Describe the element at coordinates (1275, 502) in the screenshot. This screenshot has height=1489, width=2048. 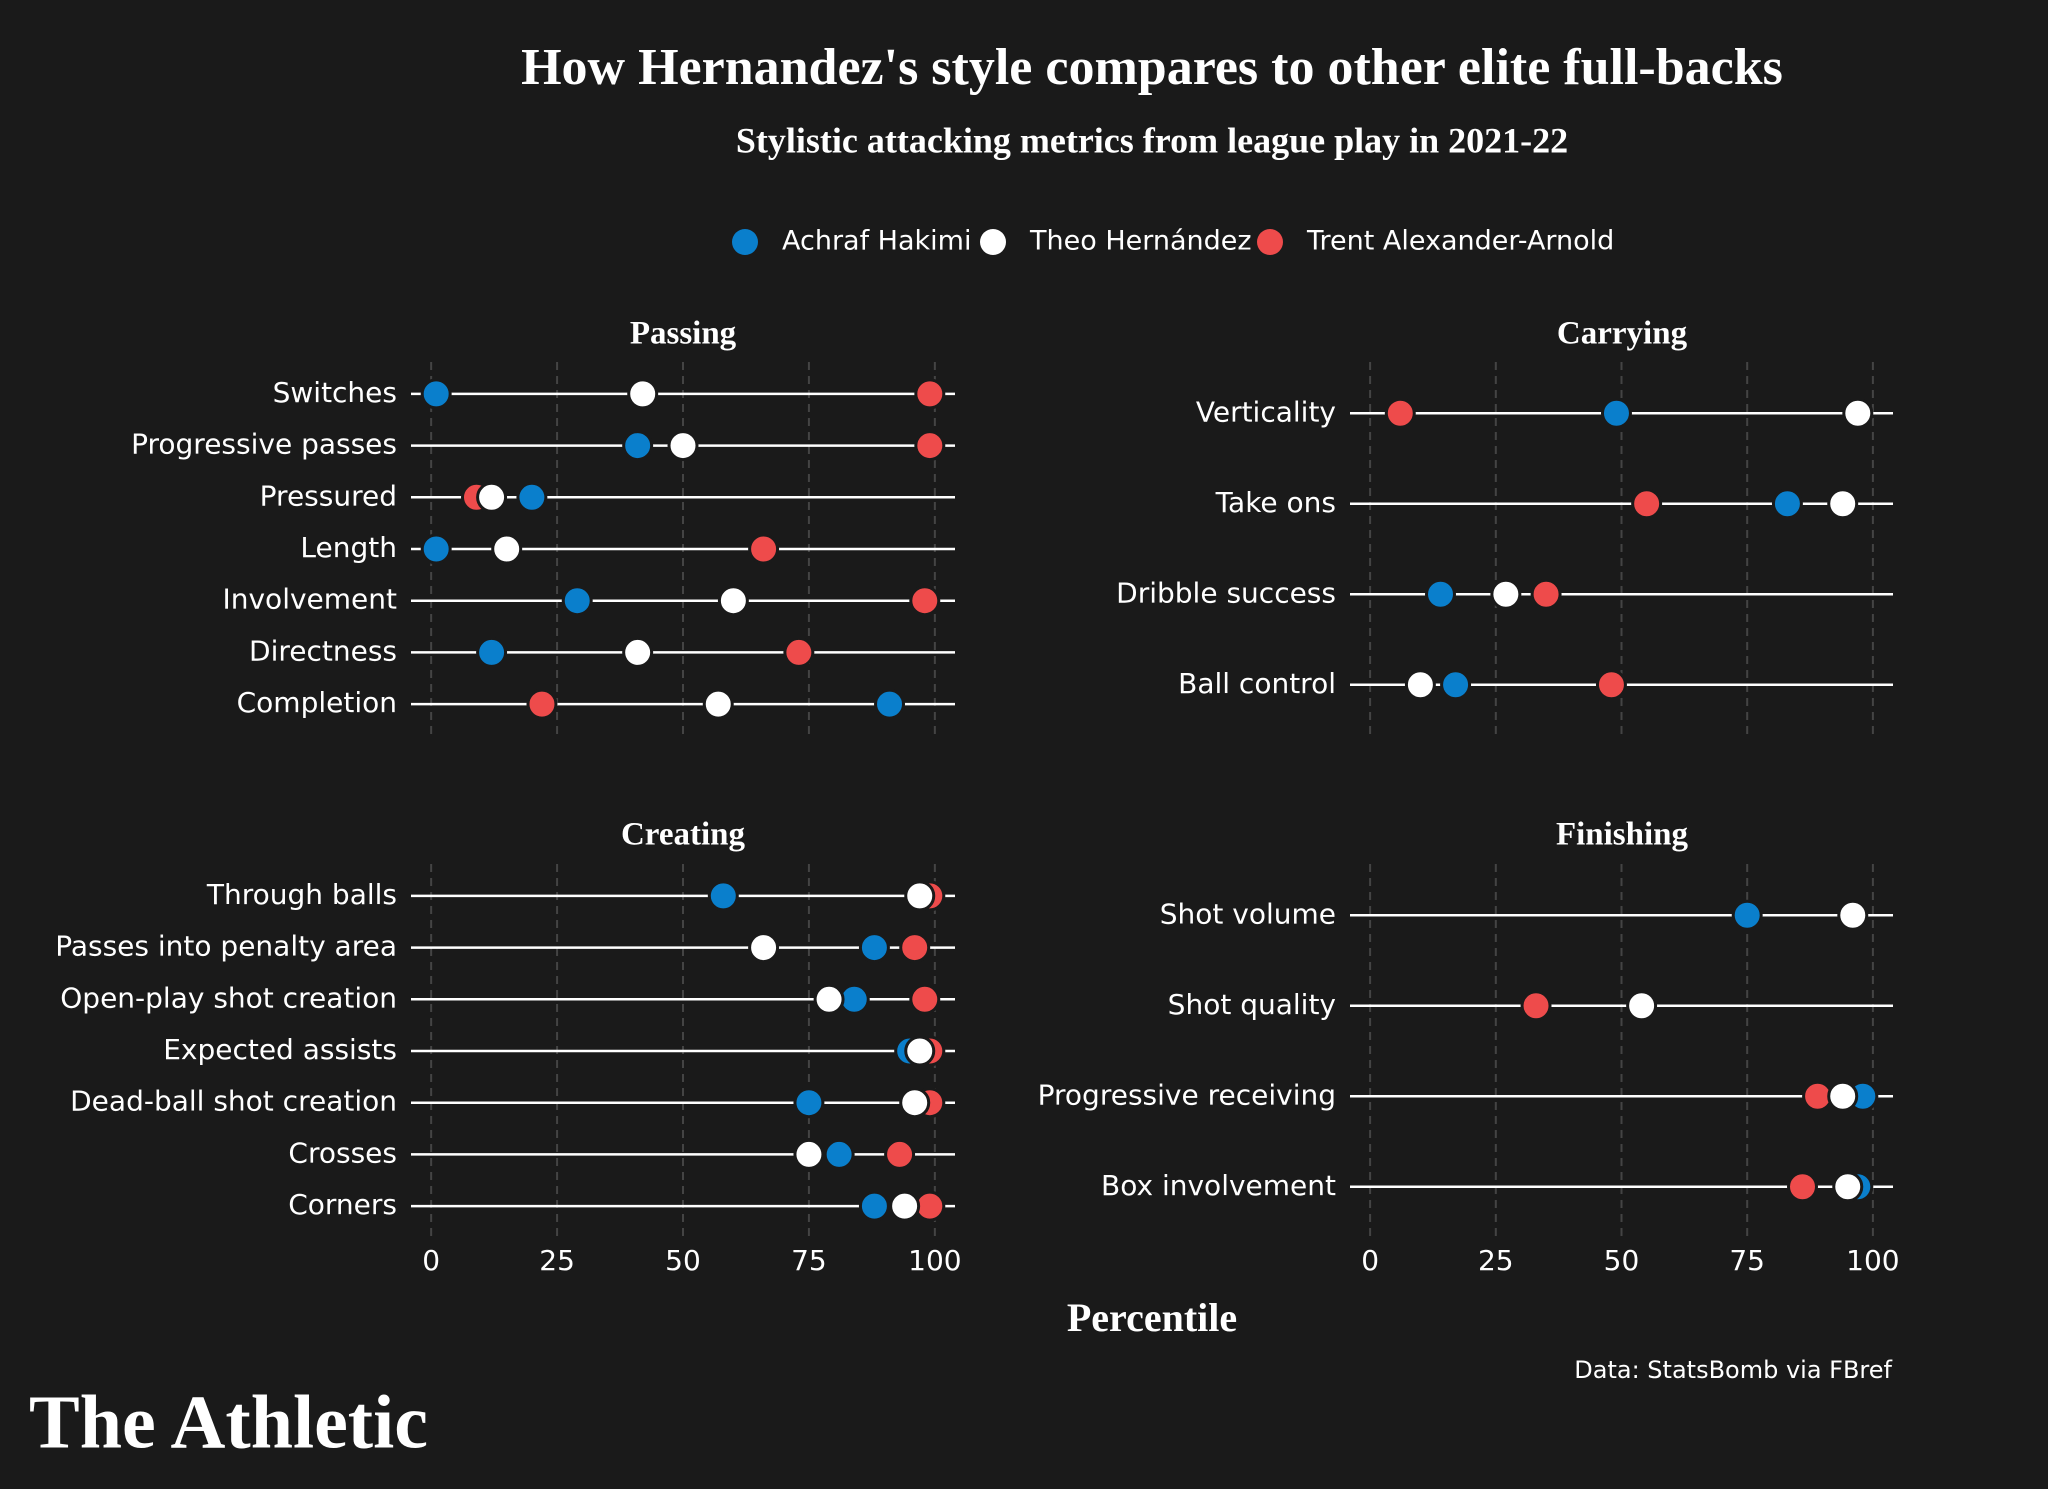
I see `category-label: Take ons` at that location.